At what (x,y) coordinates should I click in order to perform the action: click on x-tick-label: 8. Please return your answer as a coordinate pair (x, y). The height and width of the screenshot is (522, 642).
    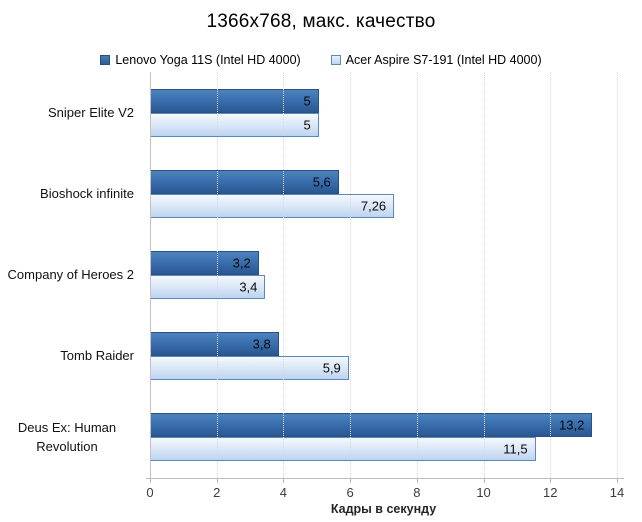
    Looking at the image, I should click on (417, 492).